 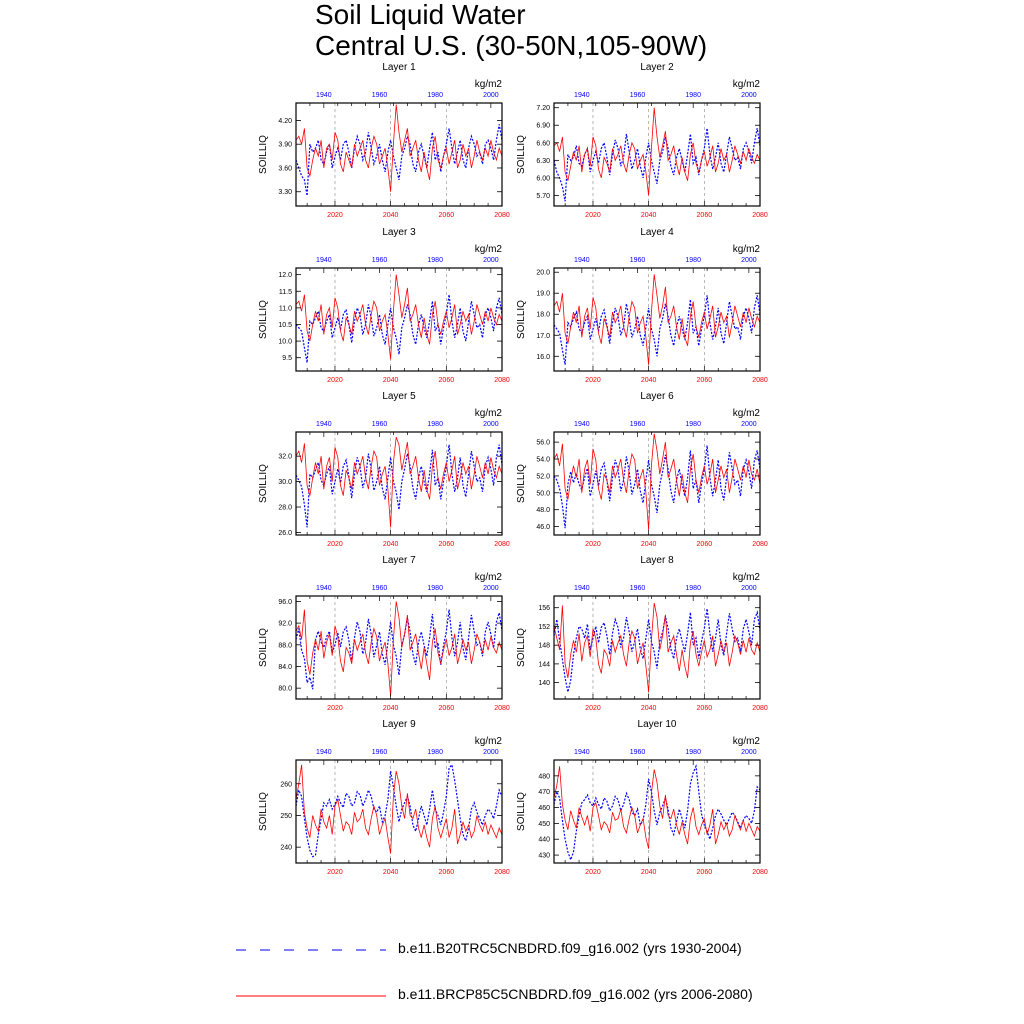 I want to click on y-tick-label: 46.0, so click(x=543, y=527).